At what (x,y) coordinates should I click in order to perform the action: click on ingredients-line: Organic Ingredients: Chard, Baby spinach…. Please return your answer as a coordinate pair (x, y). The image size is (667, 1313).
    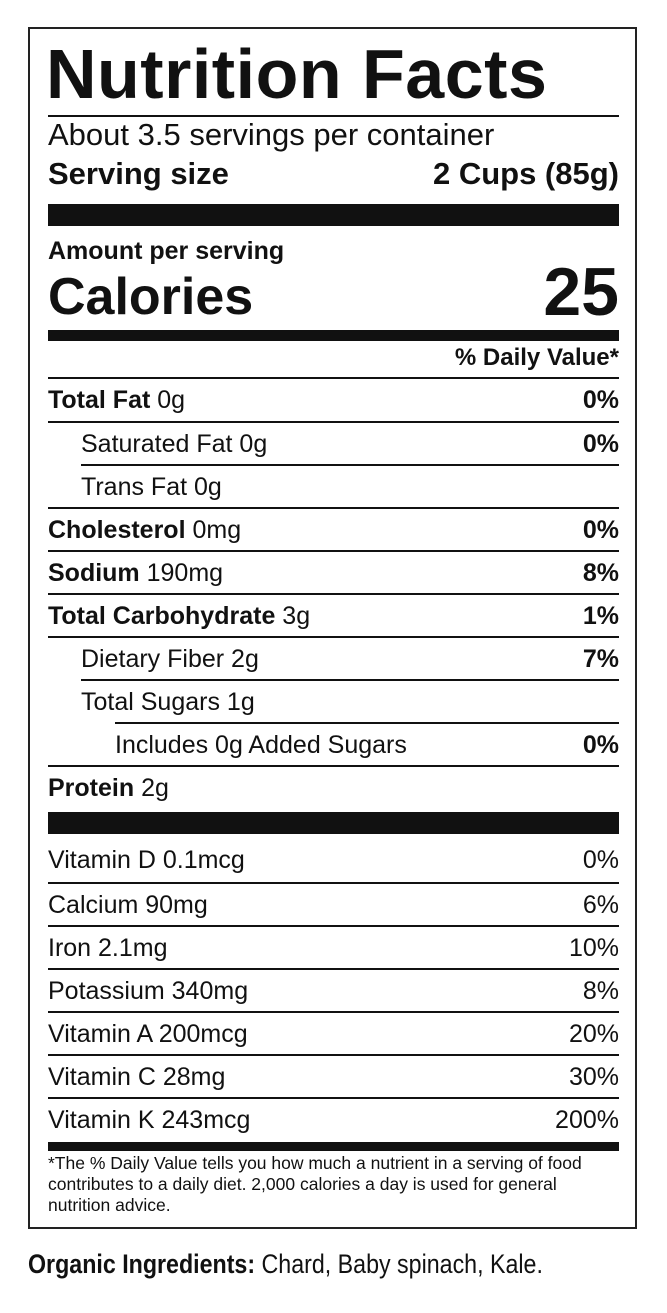
    Looking at the image, I should click on (285, 1264).